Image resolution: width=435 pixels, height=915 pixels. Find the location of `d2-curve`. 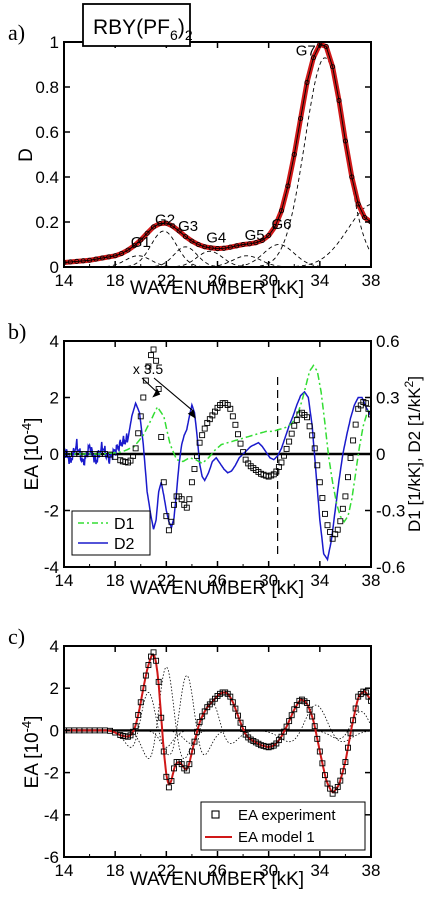

d2-curve is located at coordinates (217, 476).